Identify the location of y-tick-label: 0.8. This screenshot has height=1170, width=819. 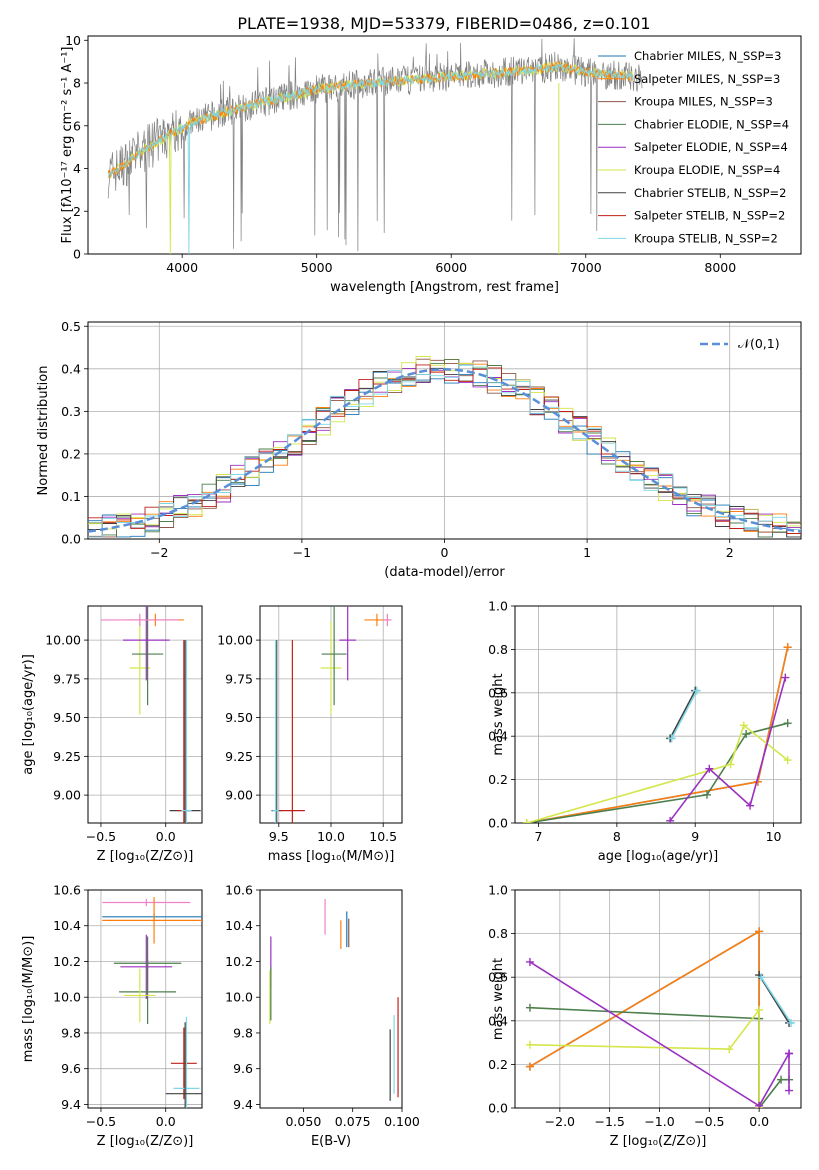
(498, 933).